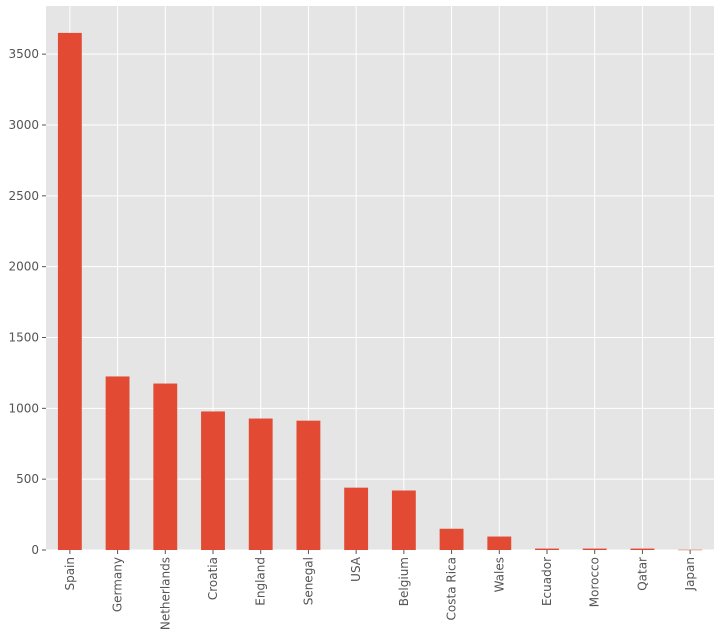 Image resolution: width=721 pixels, height=638 pixels. What do you see at coordinates (27, 479) in the screenshot?
I see `y-tick-label: 500` at bounding box center [27, 479].